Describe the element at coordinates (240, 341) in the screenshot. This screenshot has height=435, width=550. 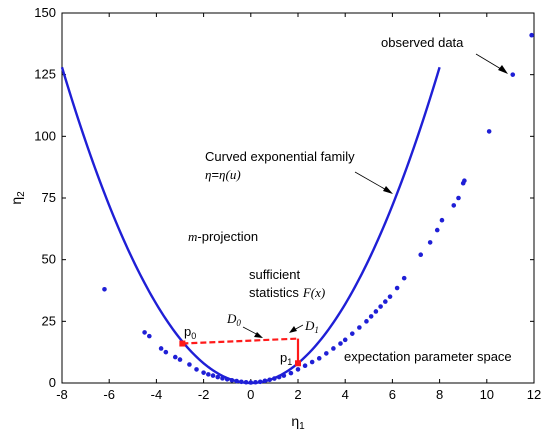
I see `projection-dashed-line` at that location.